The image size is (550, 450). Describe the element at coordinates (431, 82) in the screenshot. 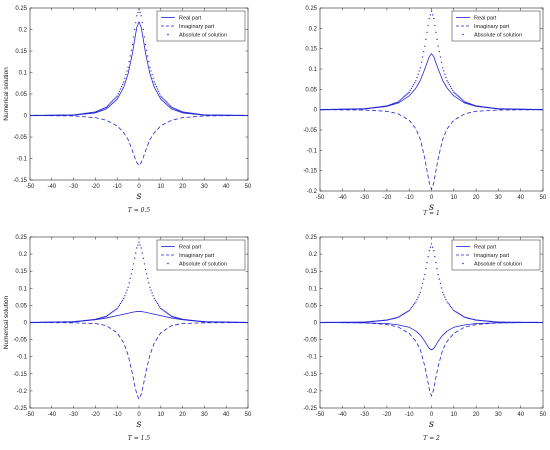

I see `series-real-part-line` at that location.